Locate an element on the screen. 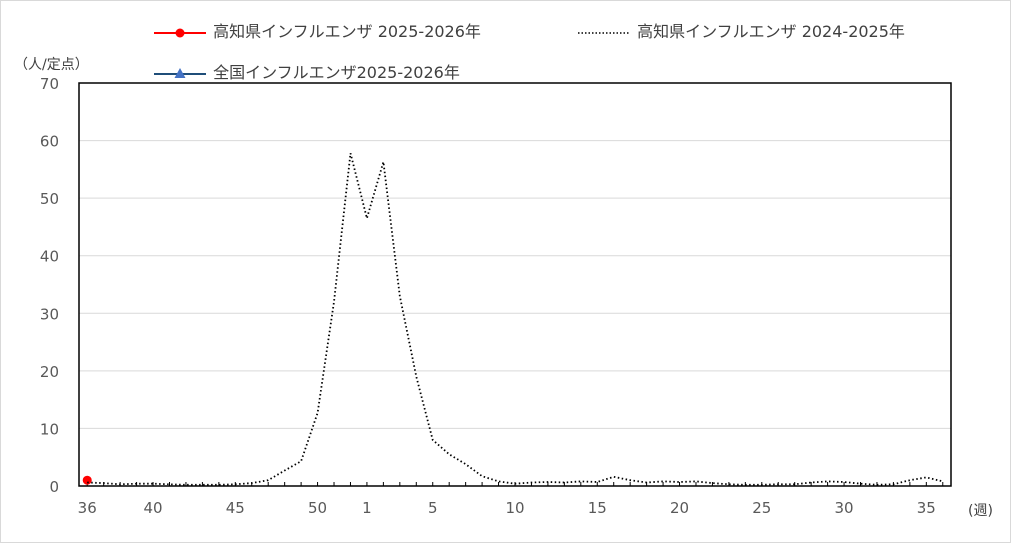 This screenshot has width=1011, height=543. x-tick-label: 25 is located at coordinates (761, 508).